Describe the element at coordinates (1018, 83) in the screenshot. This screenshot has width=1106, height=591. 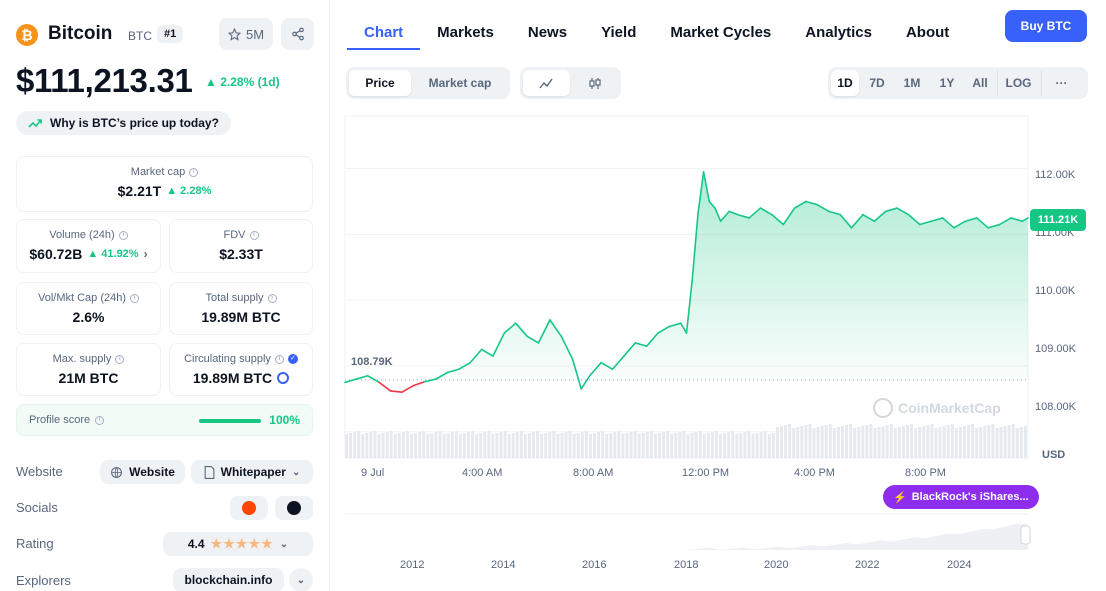
I see `log-scale-toggle: LOG` at that location.